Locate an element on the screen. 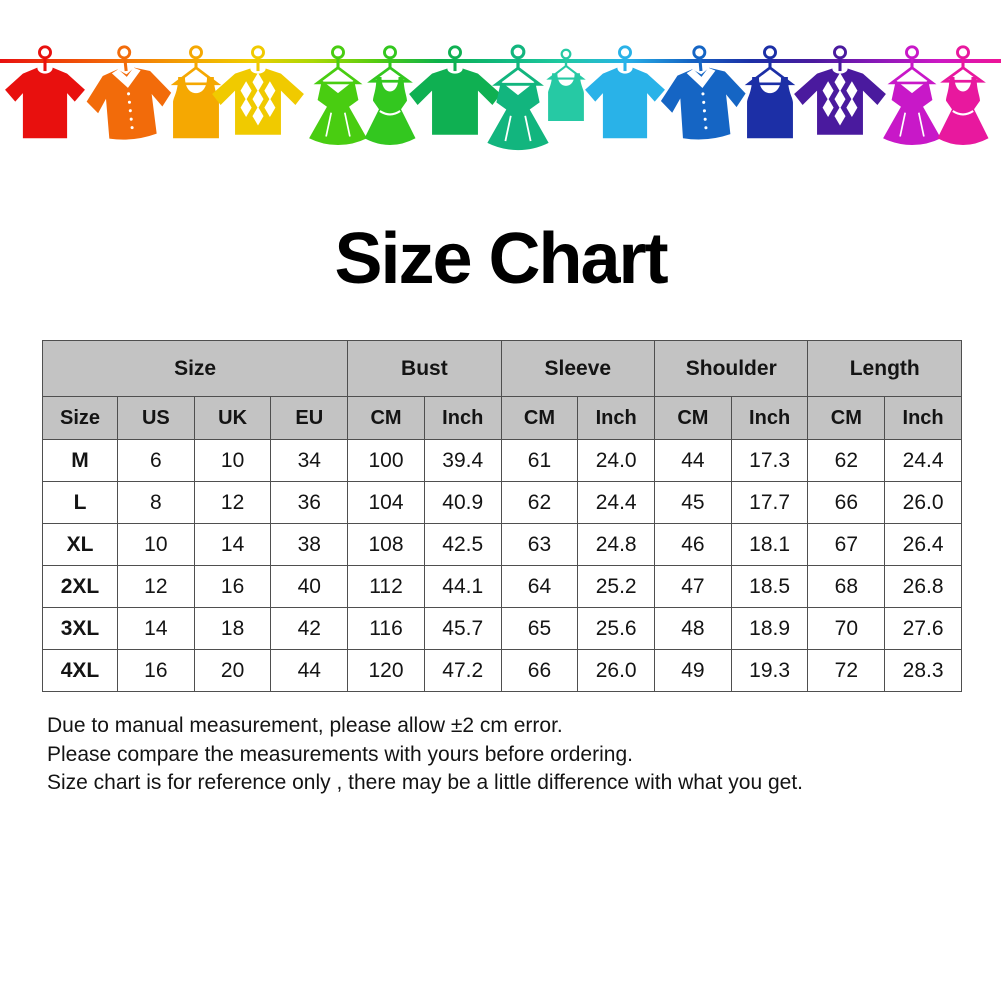 The height and width of the screenshot is (1001, 1001). table-row: M 6 10 34 100 39.4 61 24.0 44 17.3 62 24.4 is located at coordinates (502, 460).